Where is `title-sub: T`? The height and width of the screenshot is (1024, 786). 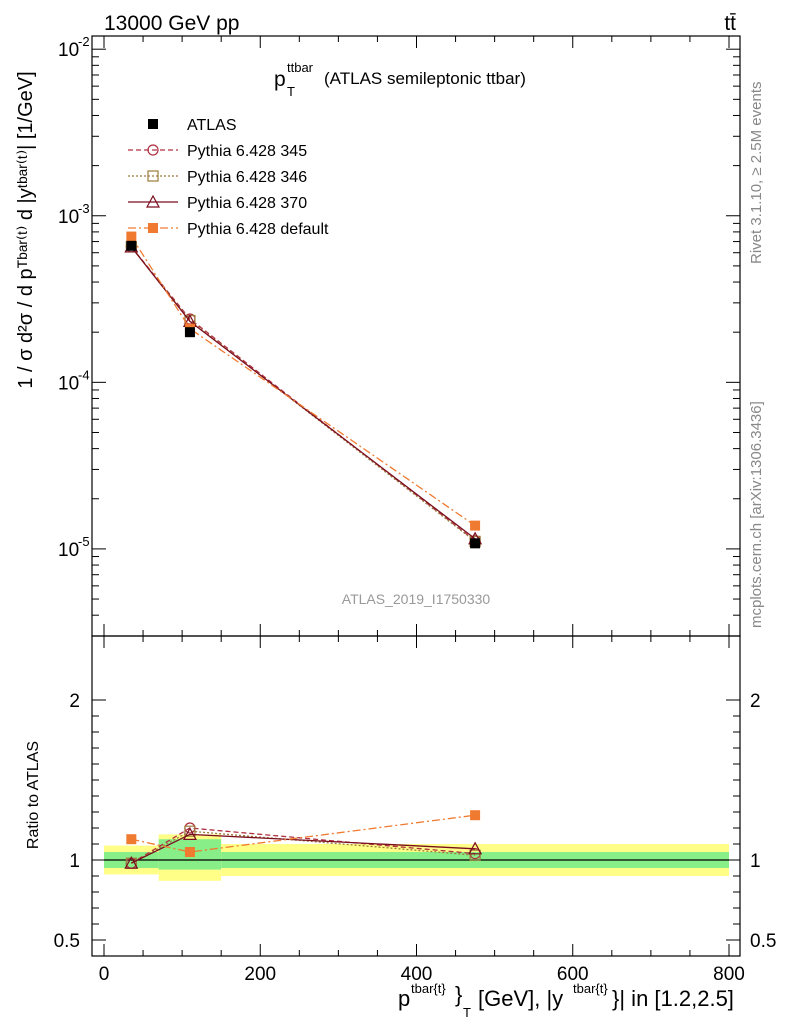 title-sub: T is located at coordinates (291, 91).